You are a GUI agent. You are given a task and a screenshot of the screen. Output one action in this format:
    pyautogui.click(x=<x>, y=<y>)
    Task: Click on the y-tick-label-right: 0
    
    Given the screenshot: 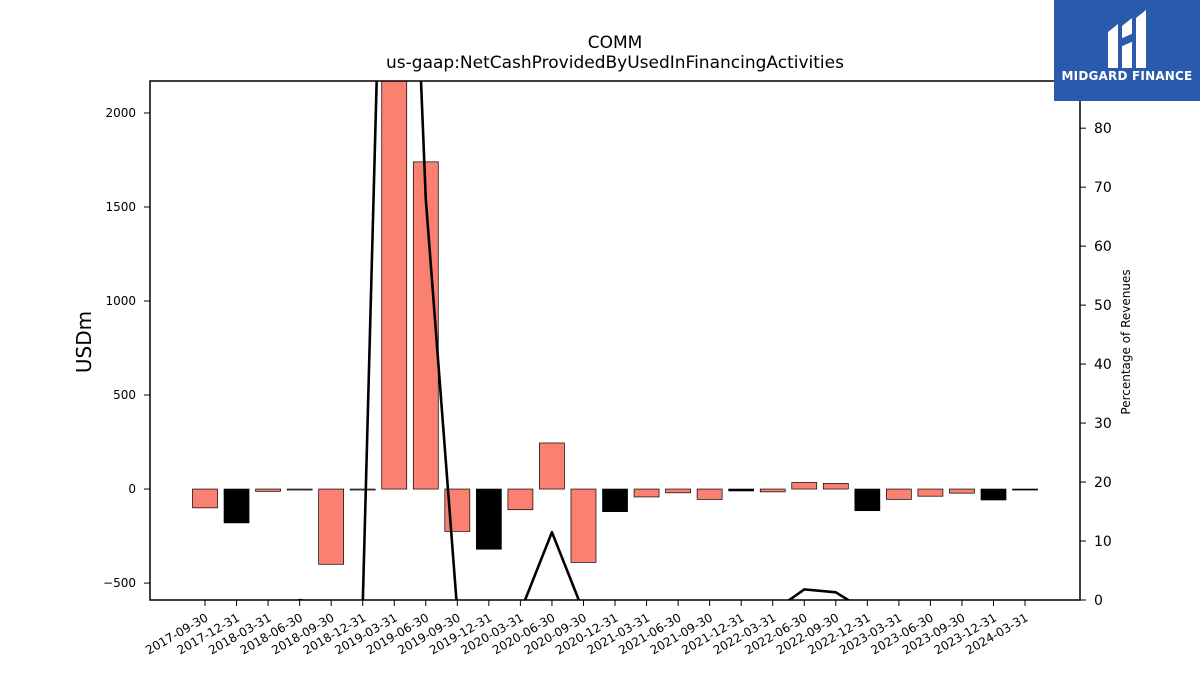 What is the action you would take?
    pyautogui.click(x=1098, y=601)
    